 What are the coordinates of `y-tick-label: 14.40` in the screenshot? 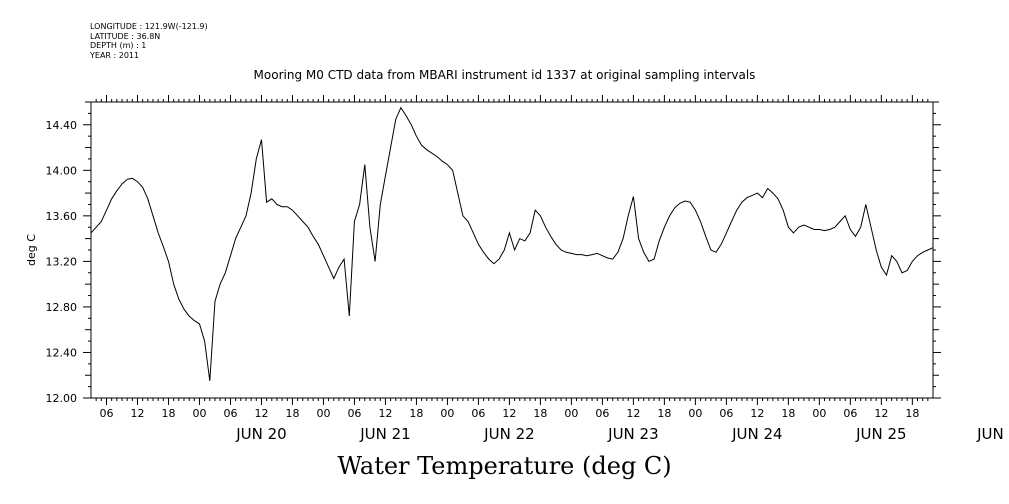 It's located at (62, 125).